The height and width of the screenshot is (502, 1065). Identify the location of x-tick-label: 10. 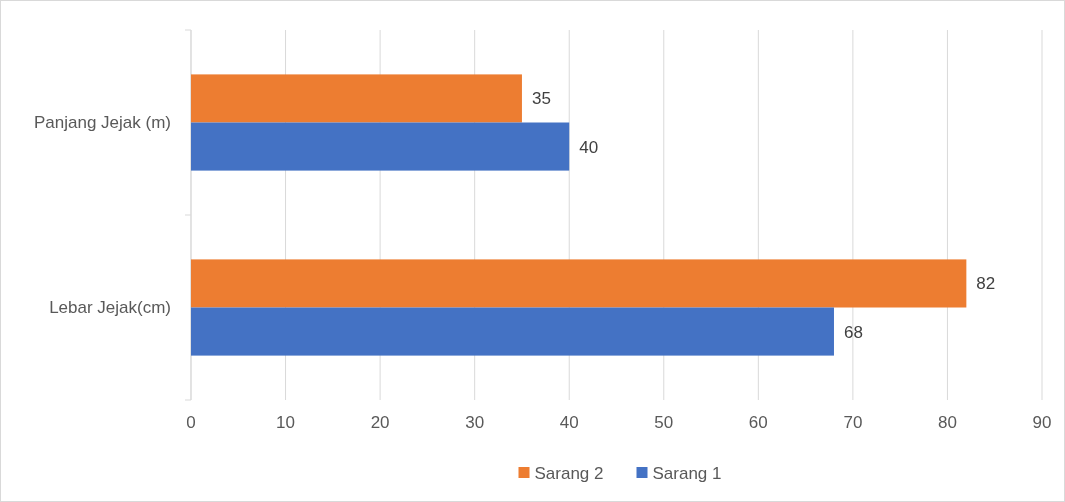
(286, 422).